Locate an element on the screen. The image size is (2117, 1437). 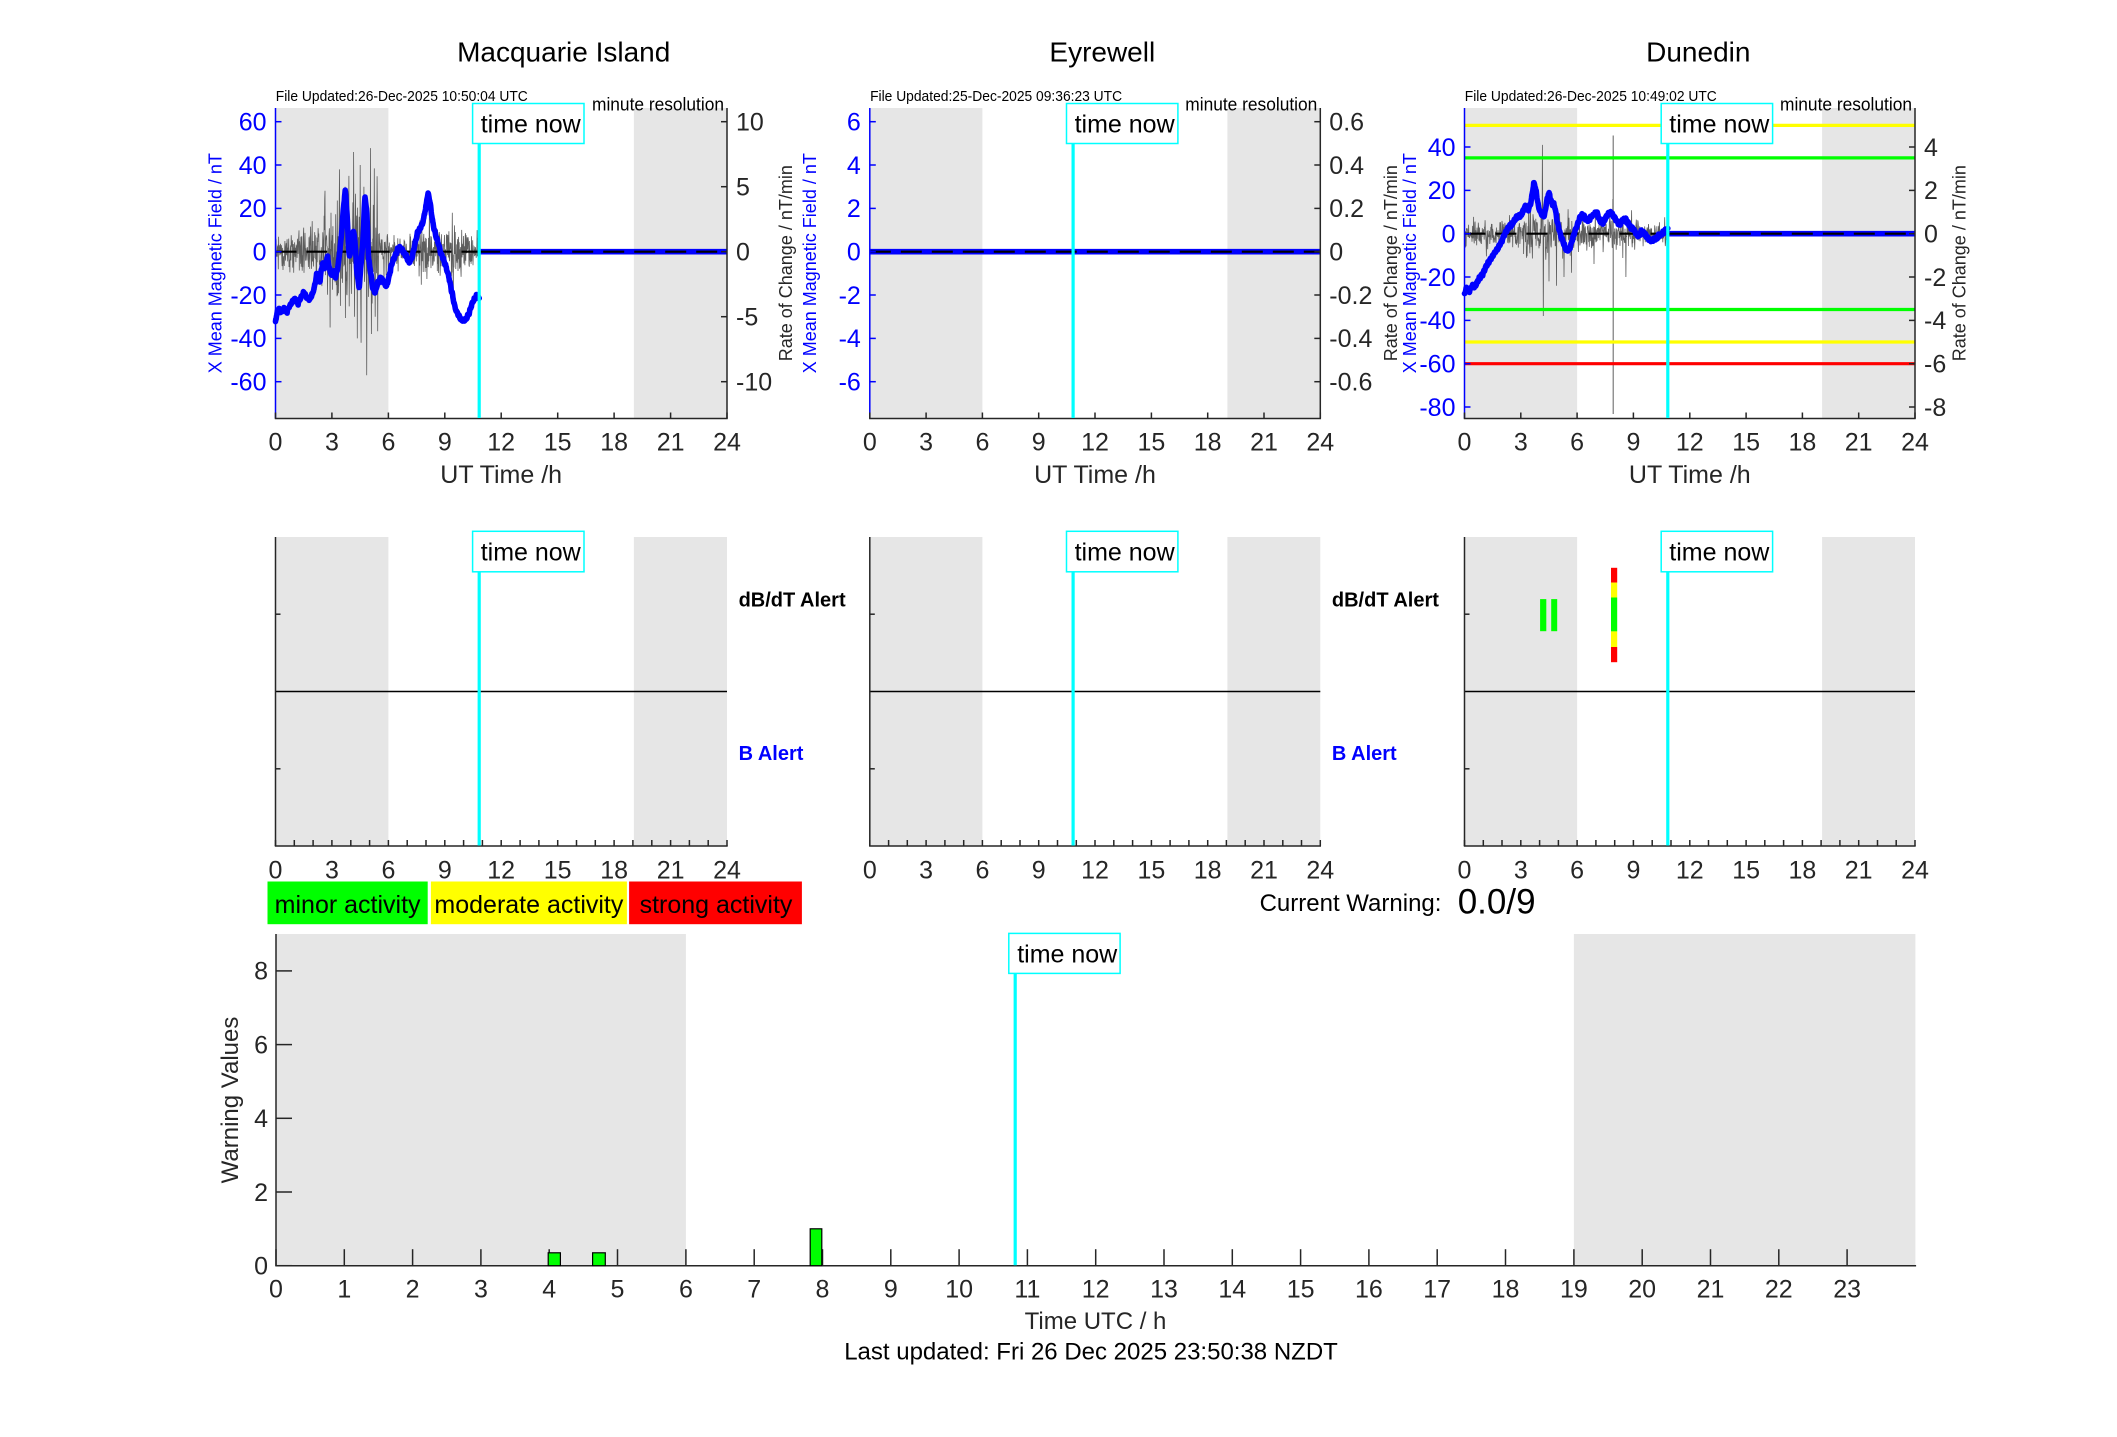
svg-text: -0.2 is located at coordinates (1350, 296).